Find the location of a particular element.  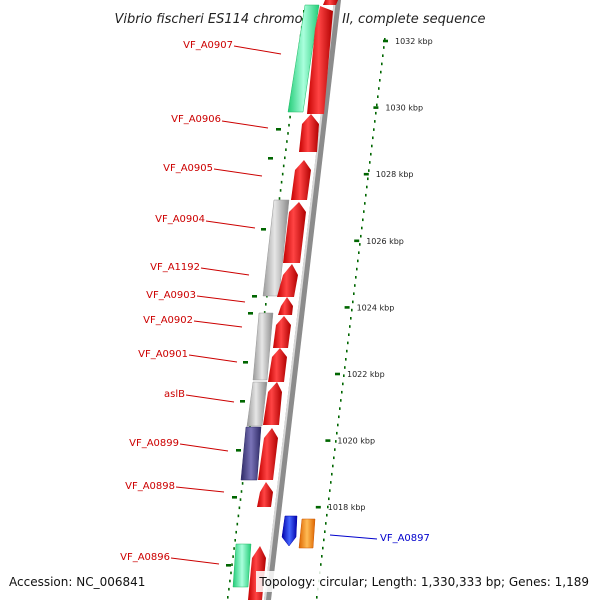

svg-text: VF_A0906 is located at coordinates (196, 119).